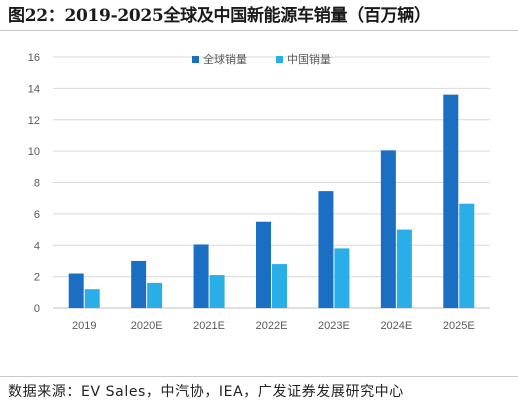 Image resolution: width=518 pixels, height=407 pixels. I want to click on y-tick-label: 16, so click(34, 58).